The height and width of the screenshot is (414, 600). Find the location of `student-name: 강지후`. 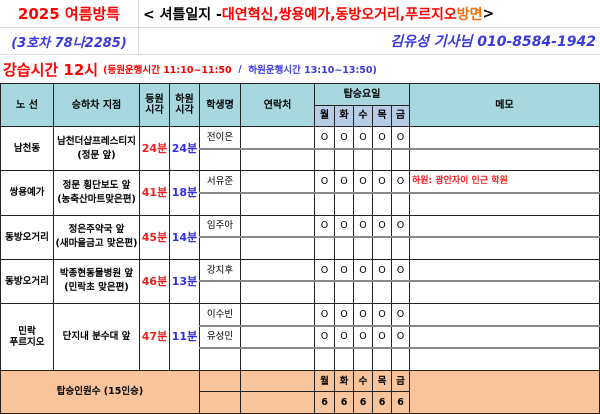

student-name: 강지후 is located at coordinates (220, 270).